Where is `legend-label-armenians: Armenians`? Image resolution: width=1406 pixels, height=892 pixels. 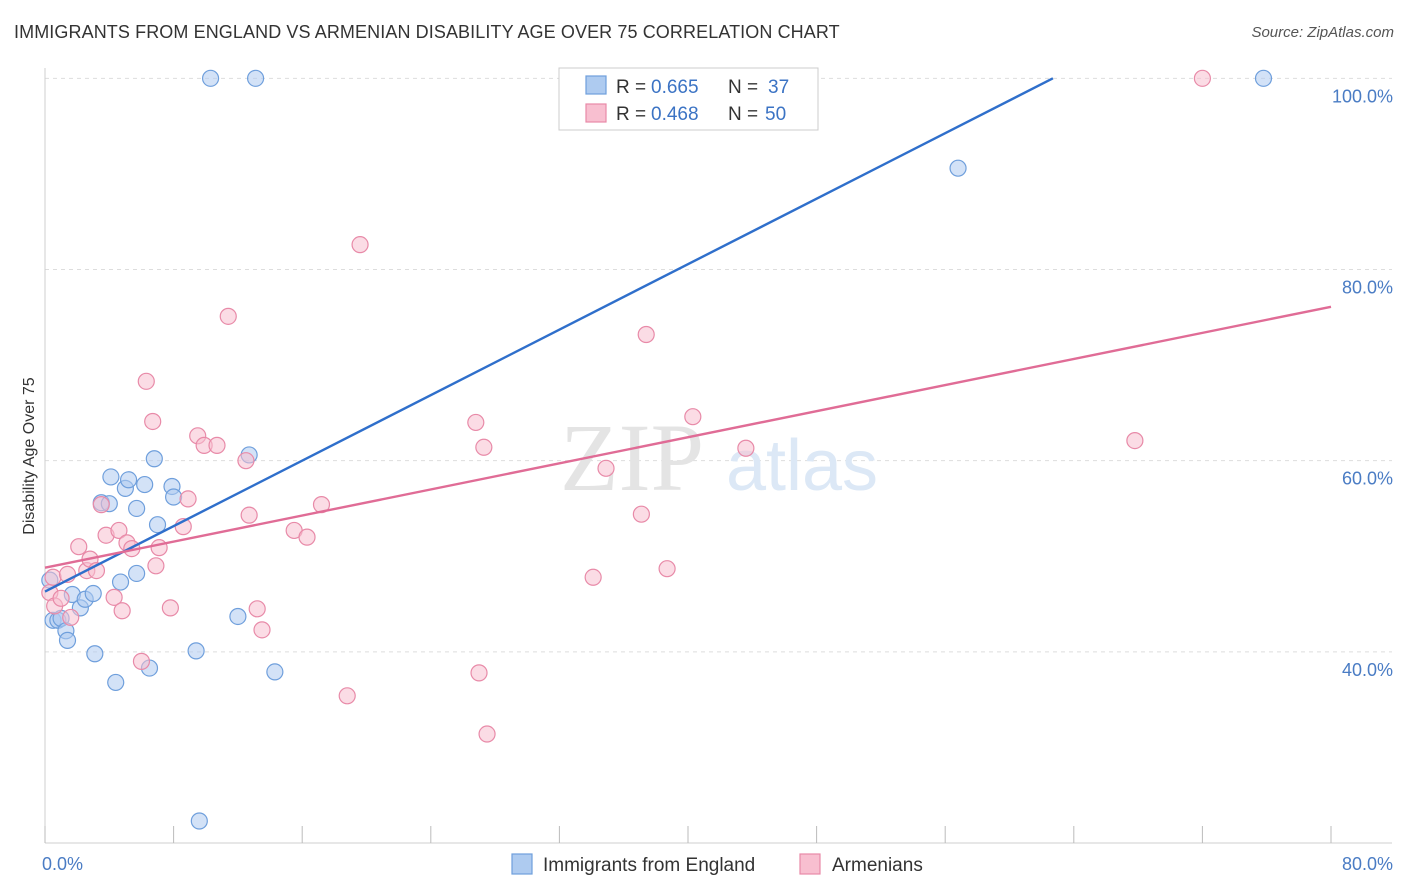
legend-label-armenians: Armenians is located at coordinates (877, 865).